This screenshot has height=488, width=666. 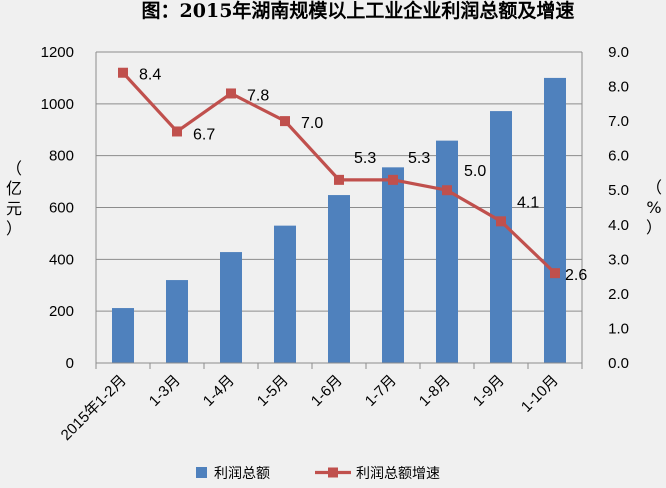 What do you see at coordinates (653, 207) in the screenshot?
I see `right-axis-title-char: %` at bounding box center [653, 207].